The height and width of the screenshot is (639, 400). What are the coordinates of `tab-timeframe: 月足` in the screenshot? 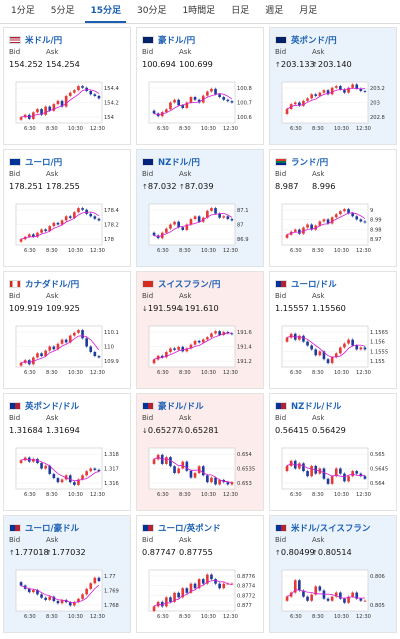 It's located at (308, 11).